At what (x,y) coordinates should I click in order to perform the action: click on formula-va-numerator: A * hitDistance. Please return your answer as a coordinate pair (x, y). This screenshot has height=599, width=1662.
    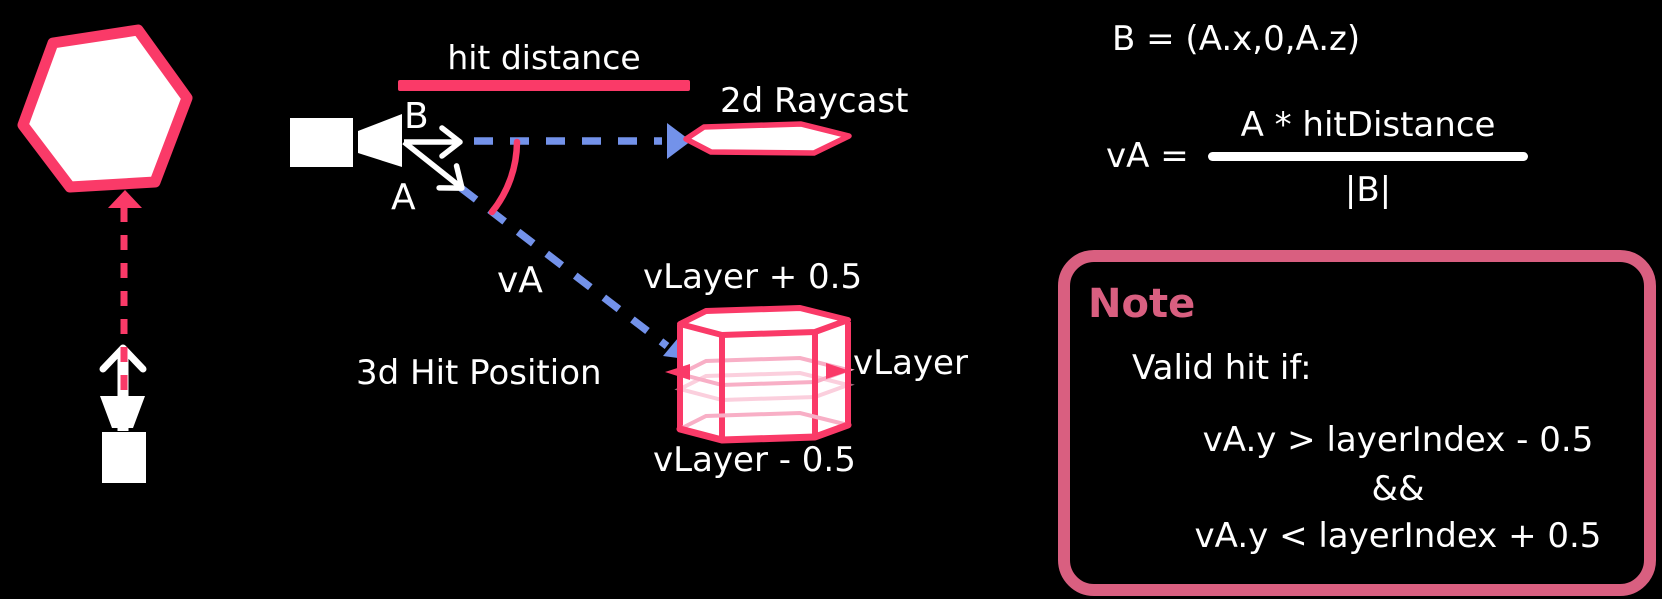
    Looking at the image, I should click on (1368, 125).